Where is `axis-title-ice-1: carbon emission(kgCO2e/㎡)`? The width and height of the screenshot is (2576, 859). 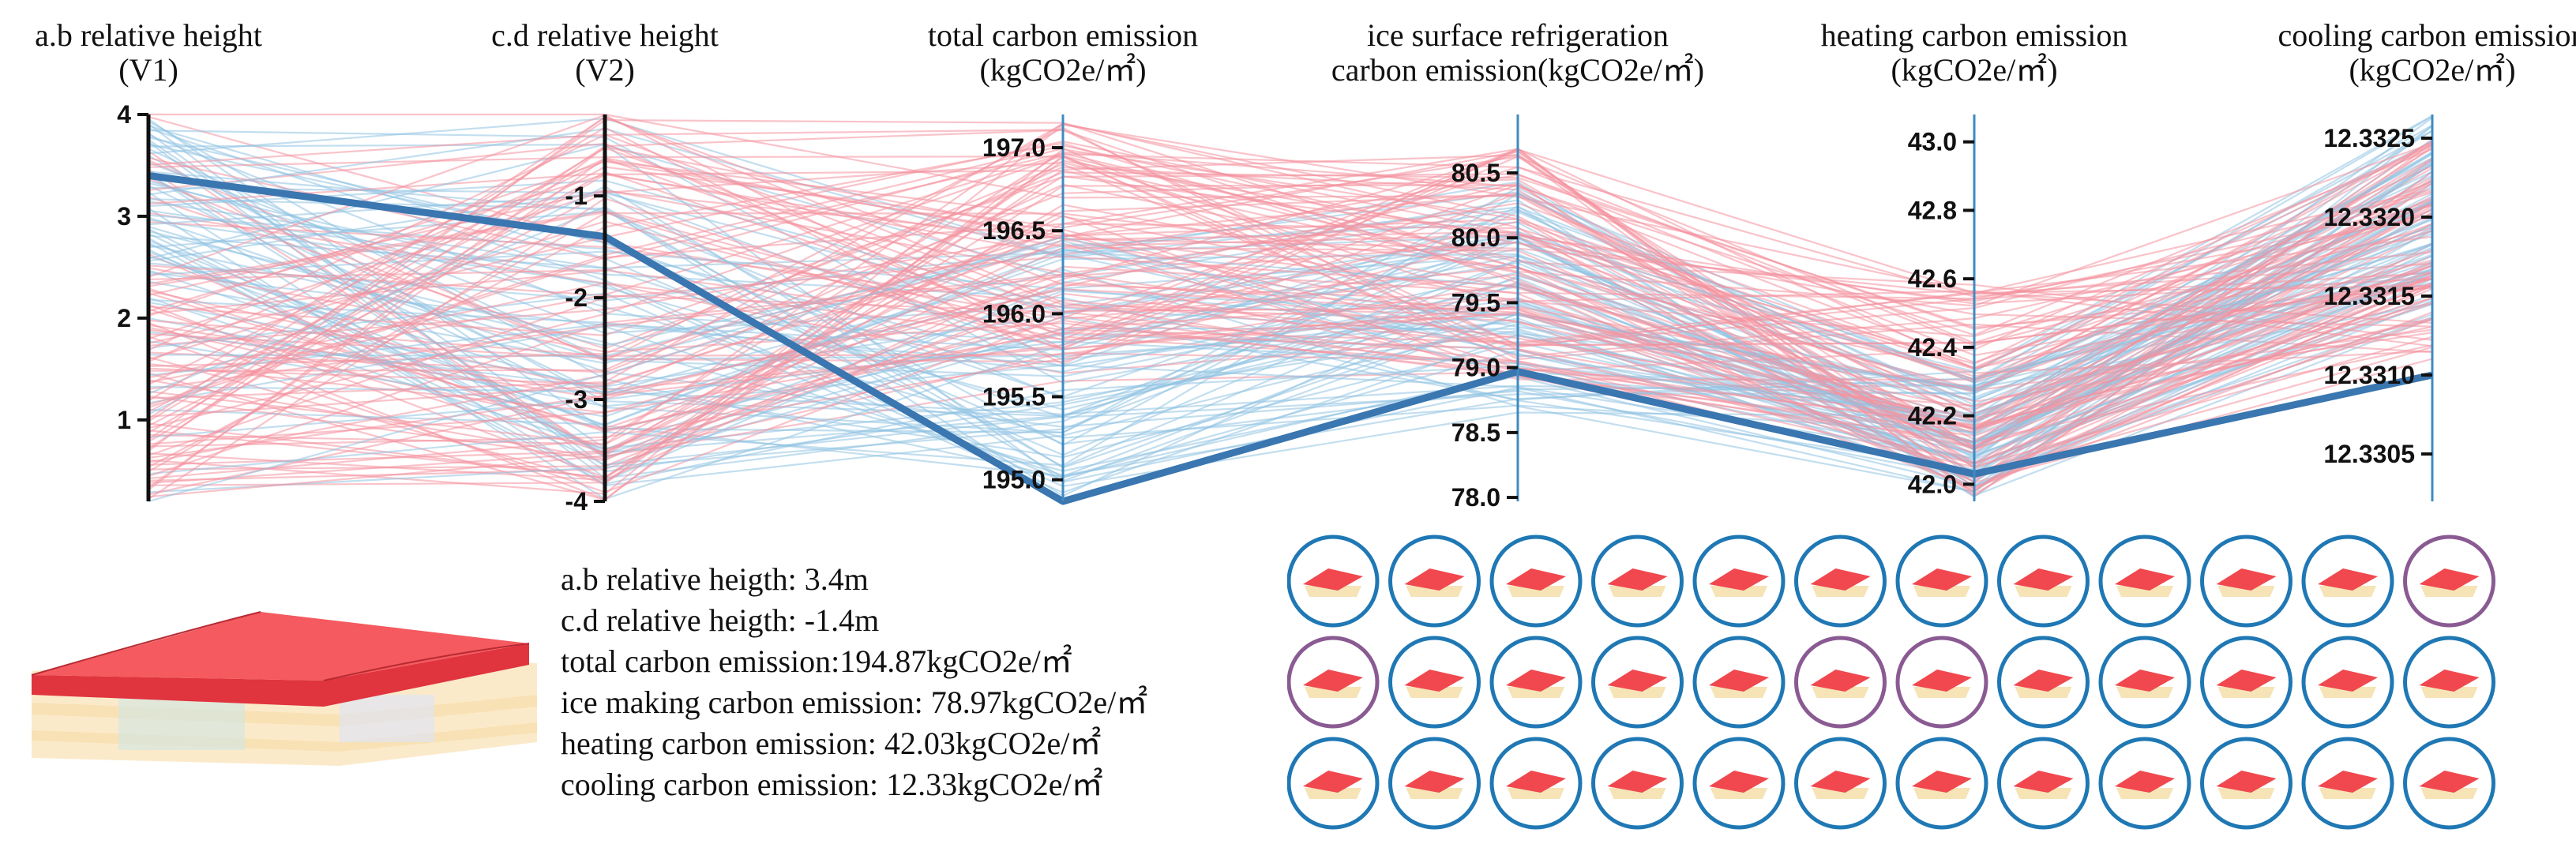 axis-title-ice-1: carbon emission(kgCO2e/㎡) is located at coordinates (1517, 70).